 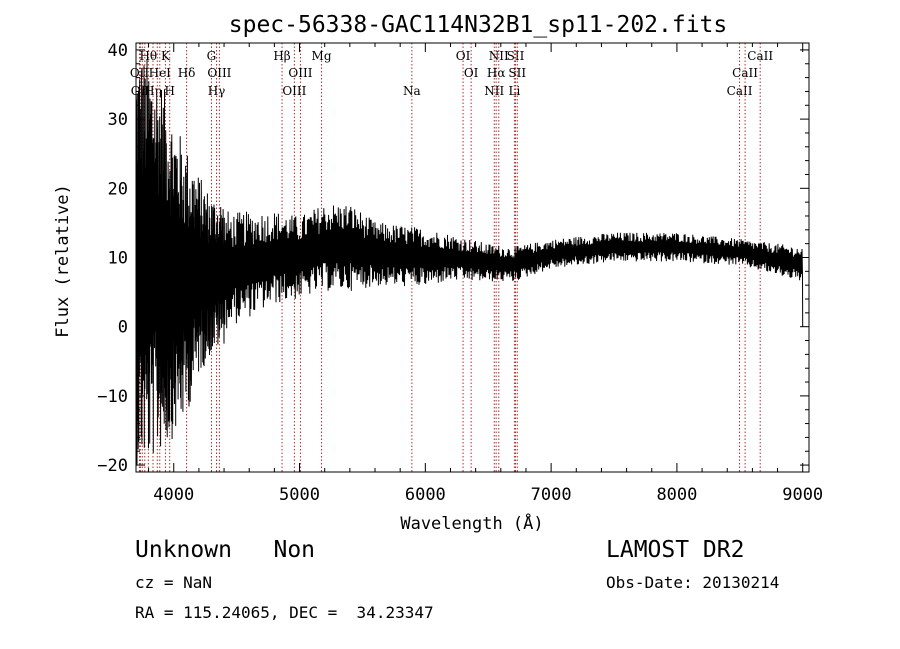 I want to click on spectral-line-label: Hδ, so click(x=187, y=73).